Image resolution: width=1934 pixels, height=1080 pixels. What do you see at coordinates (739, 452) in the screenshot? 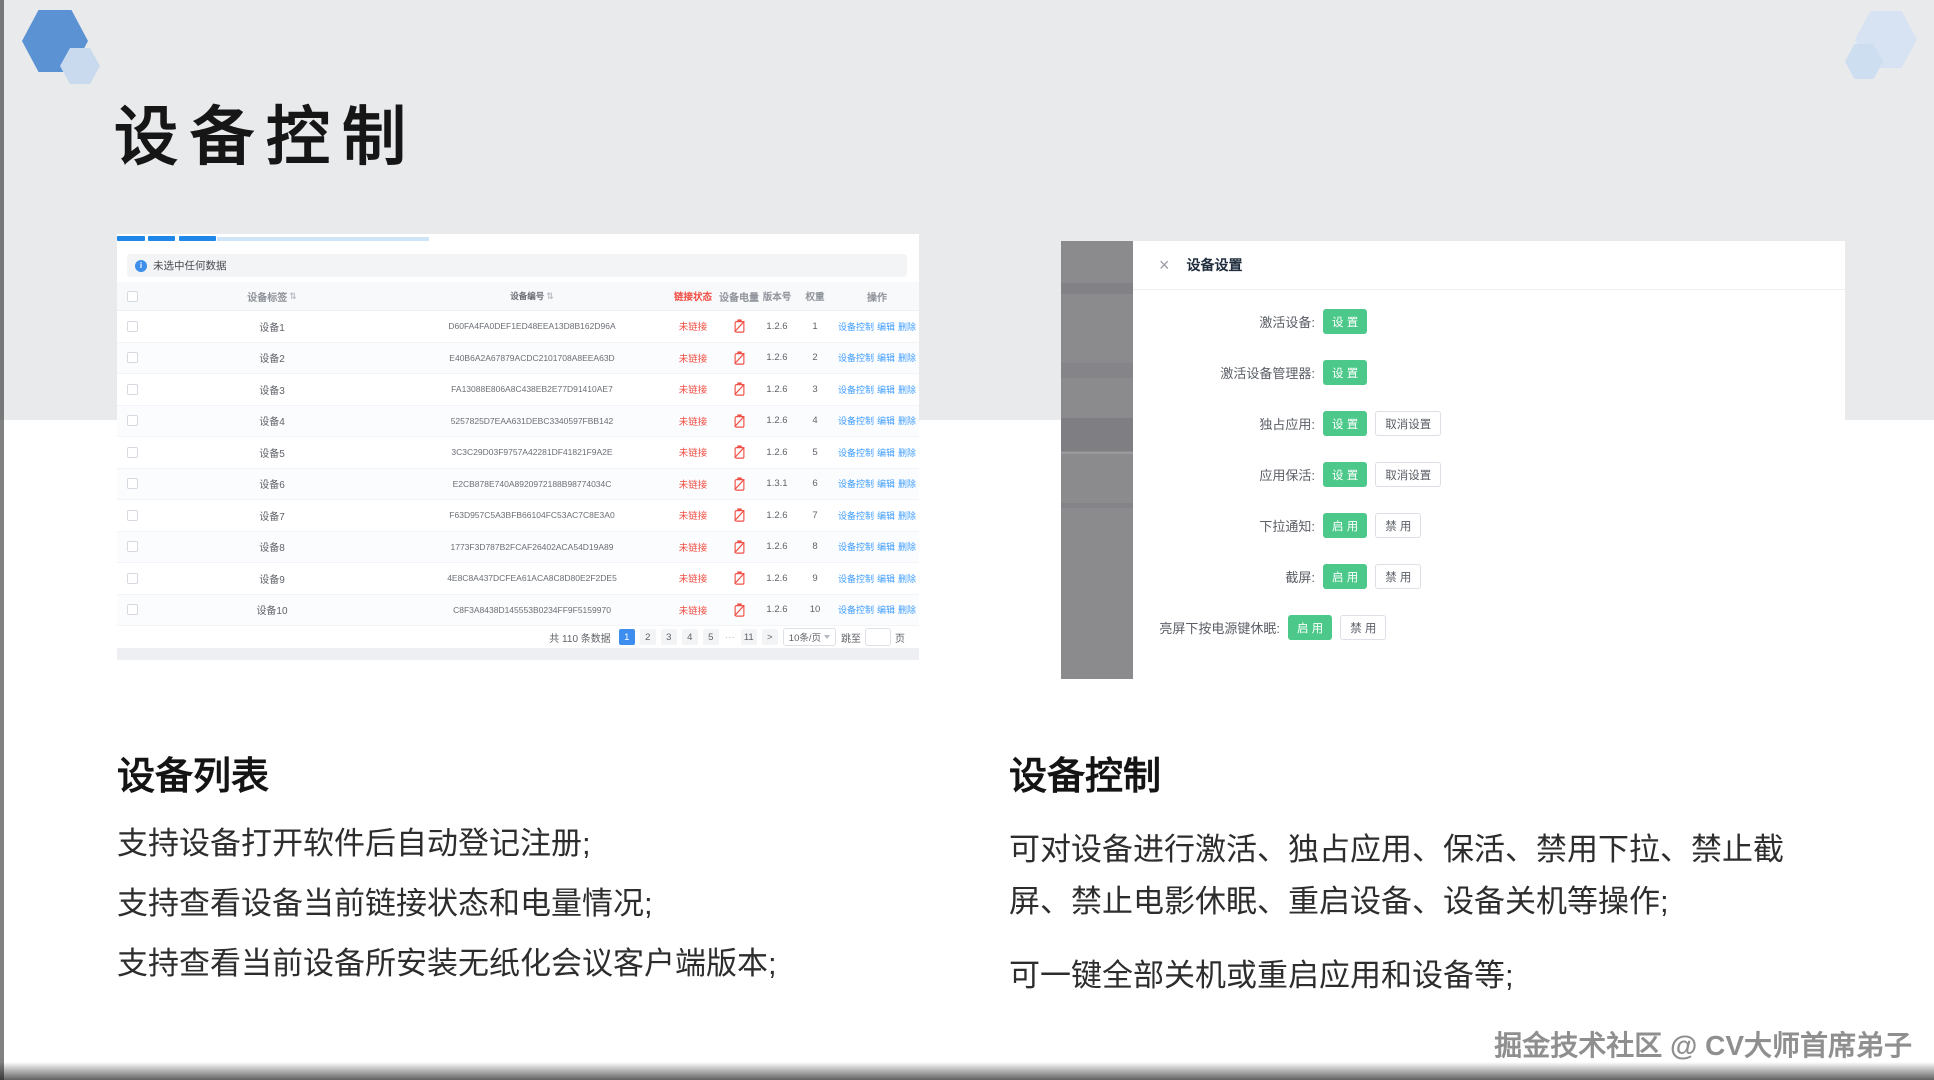
I see `no-battery-icon` at bounding box center [739, 452].